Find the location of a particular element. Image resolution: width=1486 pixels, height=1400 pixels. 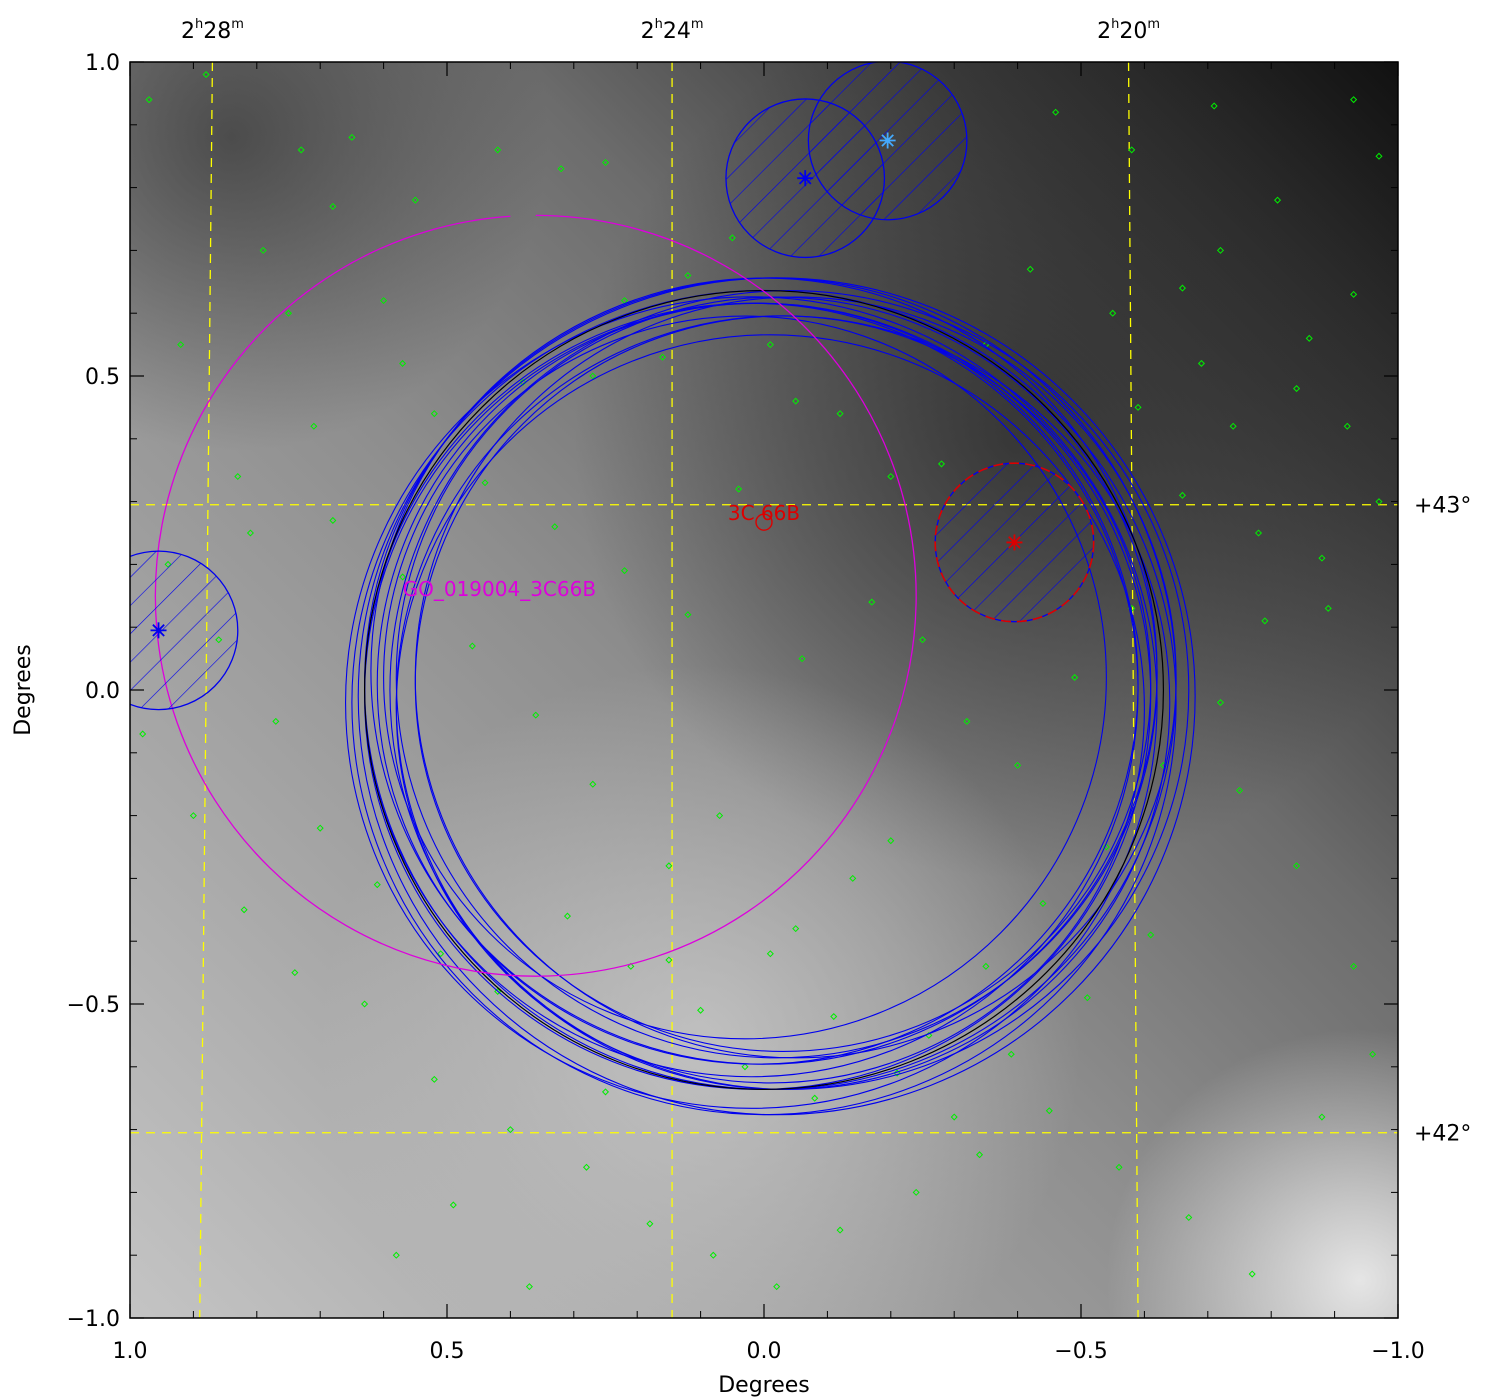

y-tick-label: −0.5 is located at coordinates (93, 1005).